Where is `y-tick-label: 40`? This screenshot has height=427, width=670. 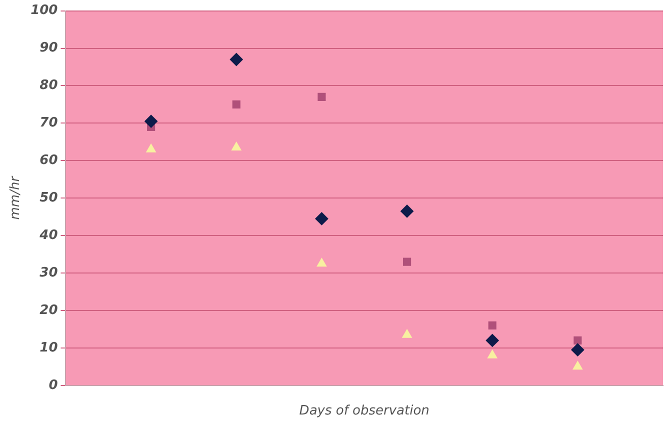 y-tick-label: 40 is located at coordinates (48, 235).